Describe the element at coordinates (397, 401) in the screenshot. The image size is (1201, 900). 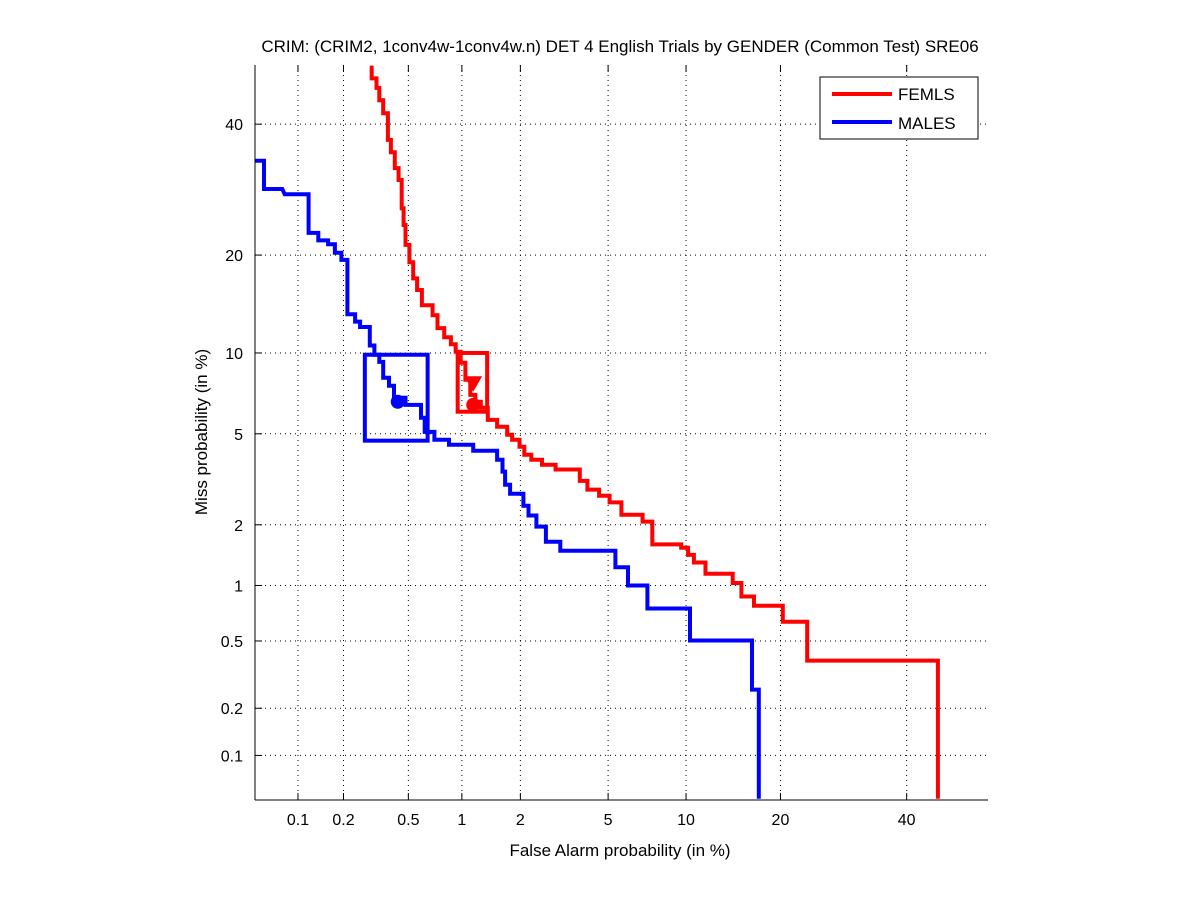
I see `min-dcf-marker-males` at that location.